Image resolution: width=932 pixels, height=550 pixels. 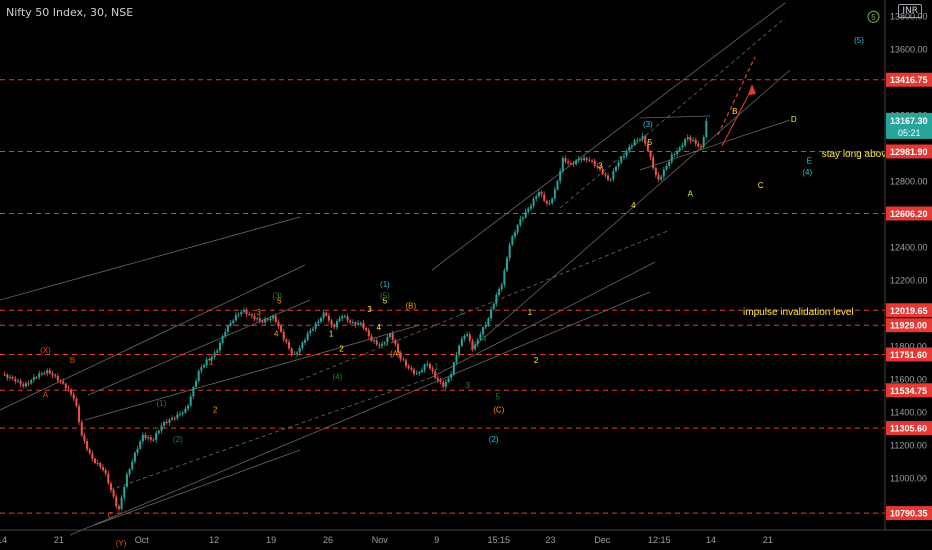 What do you see at coordinates (909, 281) in the screenshot?
I see `y-tick-label: 12200.00` at bounding box center [909, 281].